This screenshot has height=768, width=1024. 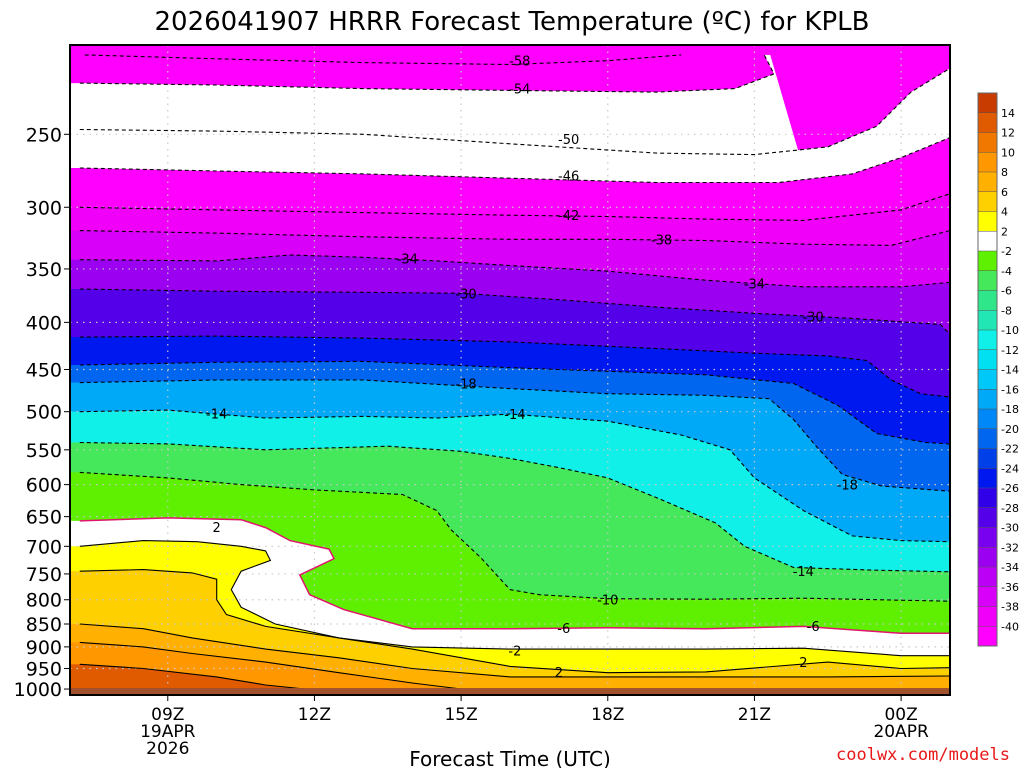 What do you see at coordinates (1010, 547) in the screenshot?
I see `colorbar-label: -32` at bounding box center [1010, 547].